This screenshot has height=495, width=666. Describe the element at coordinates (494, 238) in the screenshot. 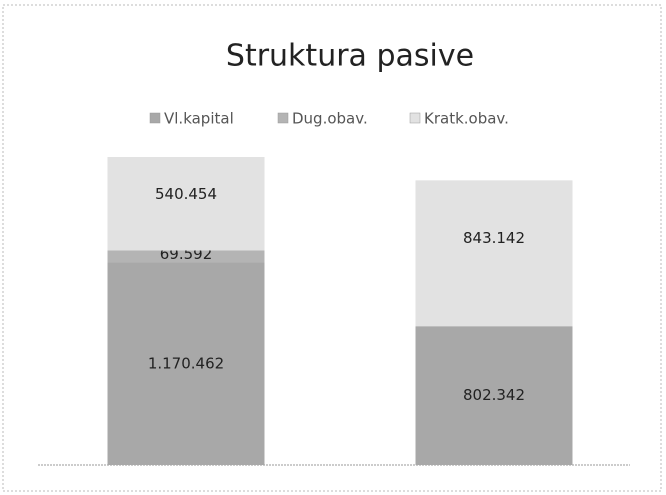

I see `data-label: 843.142` at that location.